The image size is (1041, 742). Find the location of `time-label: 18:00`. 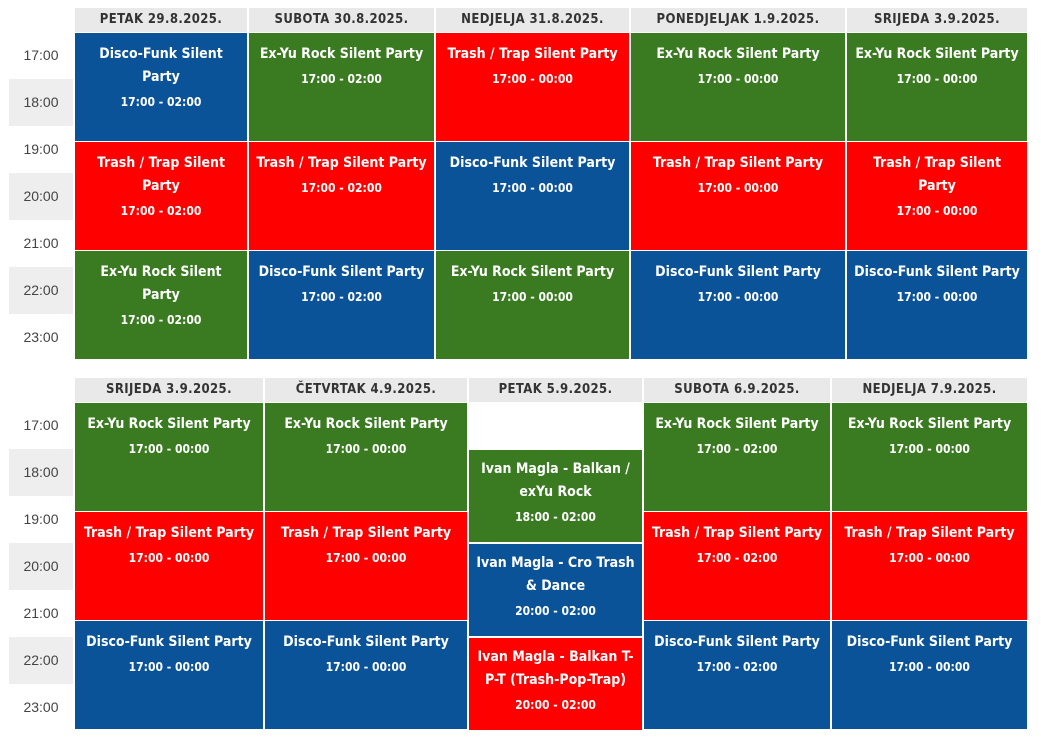

time-label: 18:00 is located at coordinates (41, 102).